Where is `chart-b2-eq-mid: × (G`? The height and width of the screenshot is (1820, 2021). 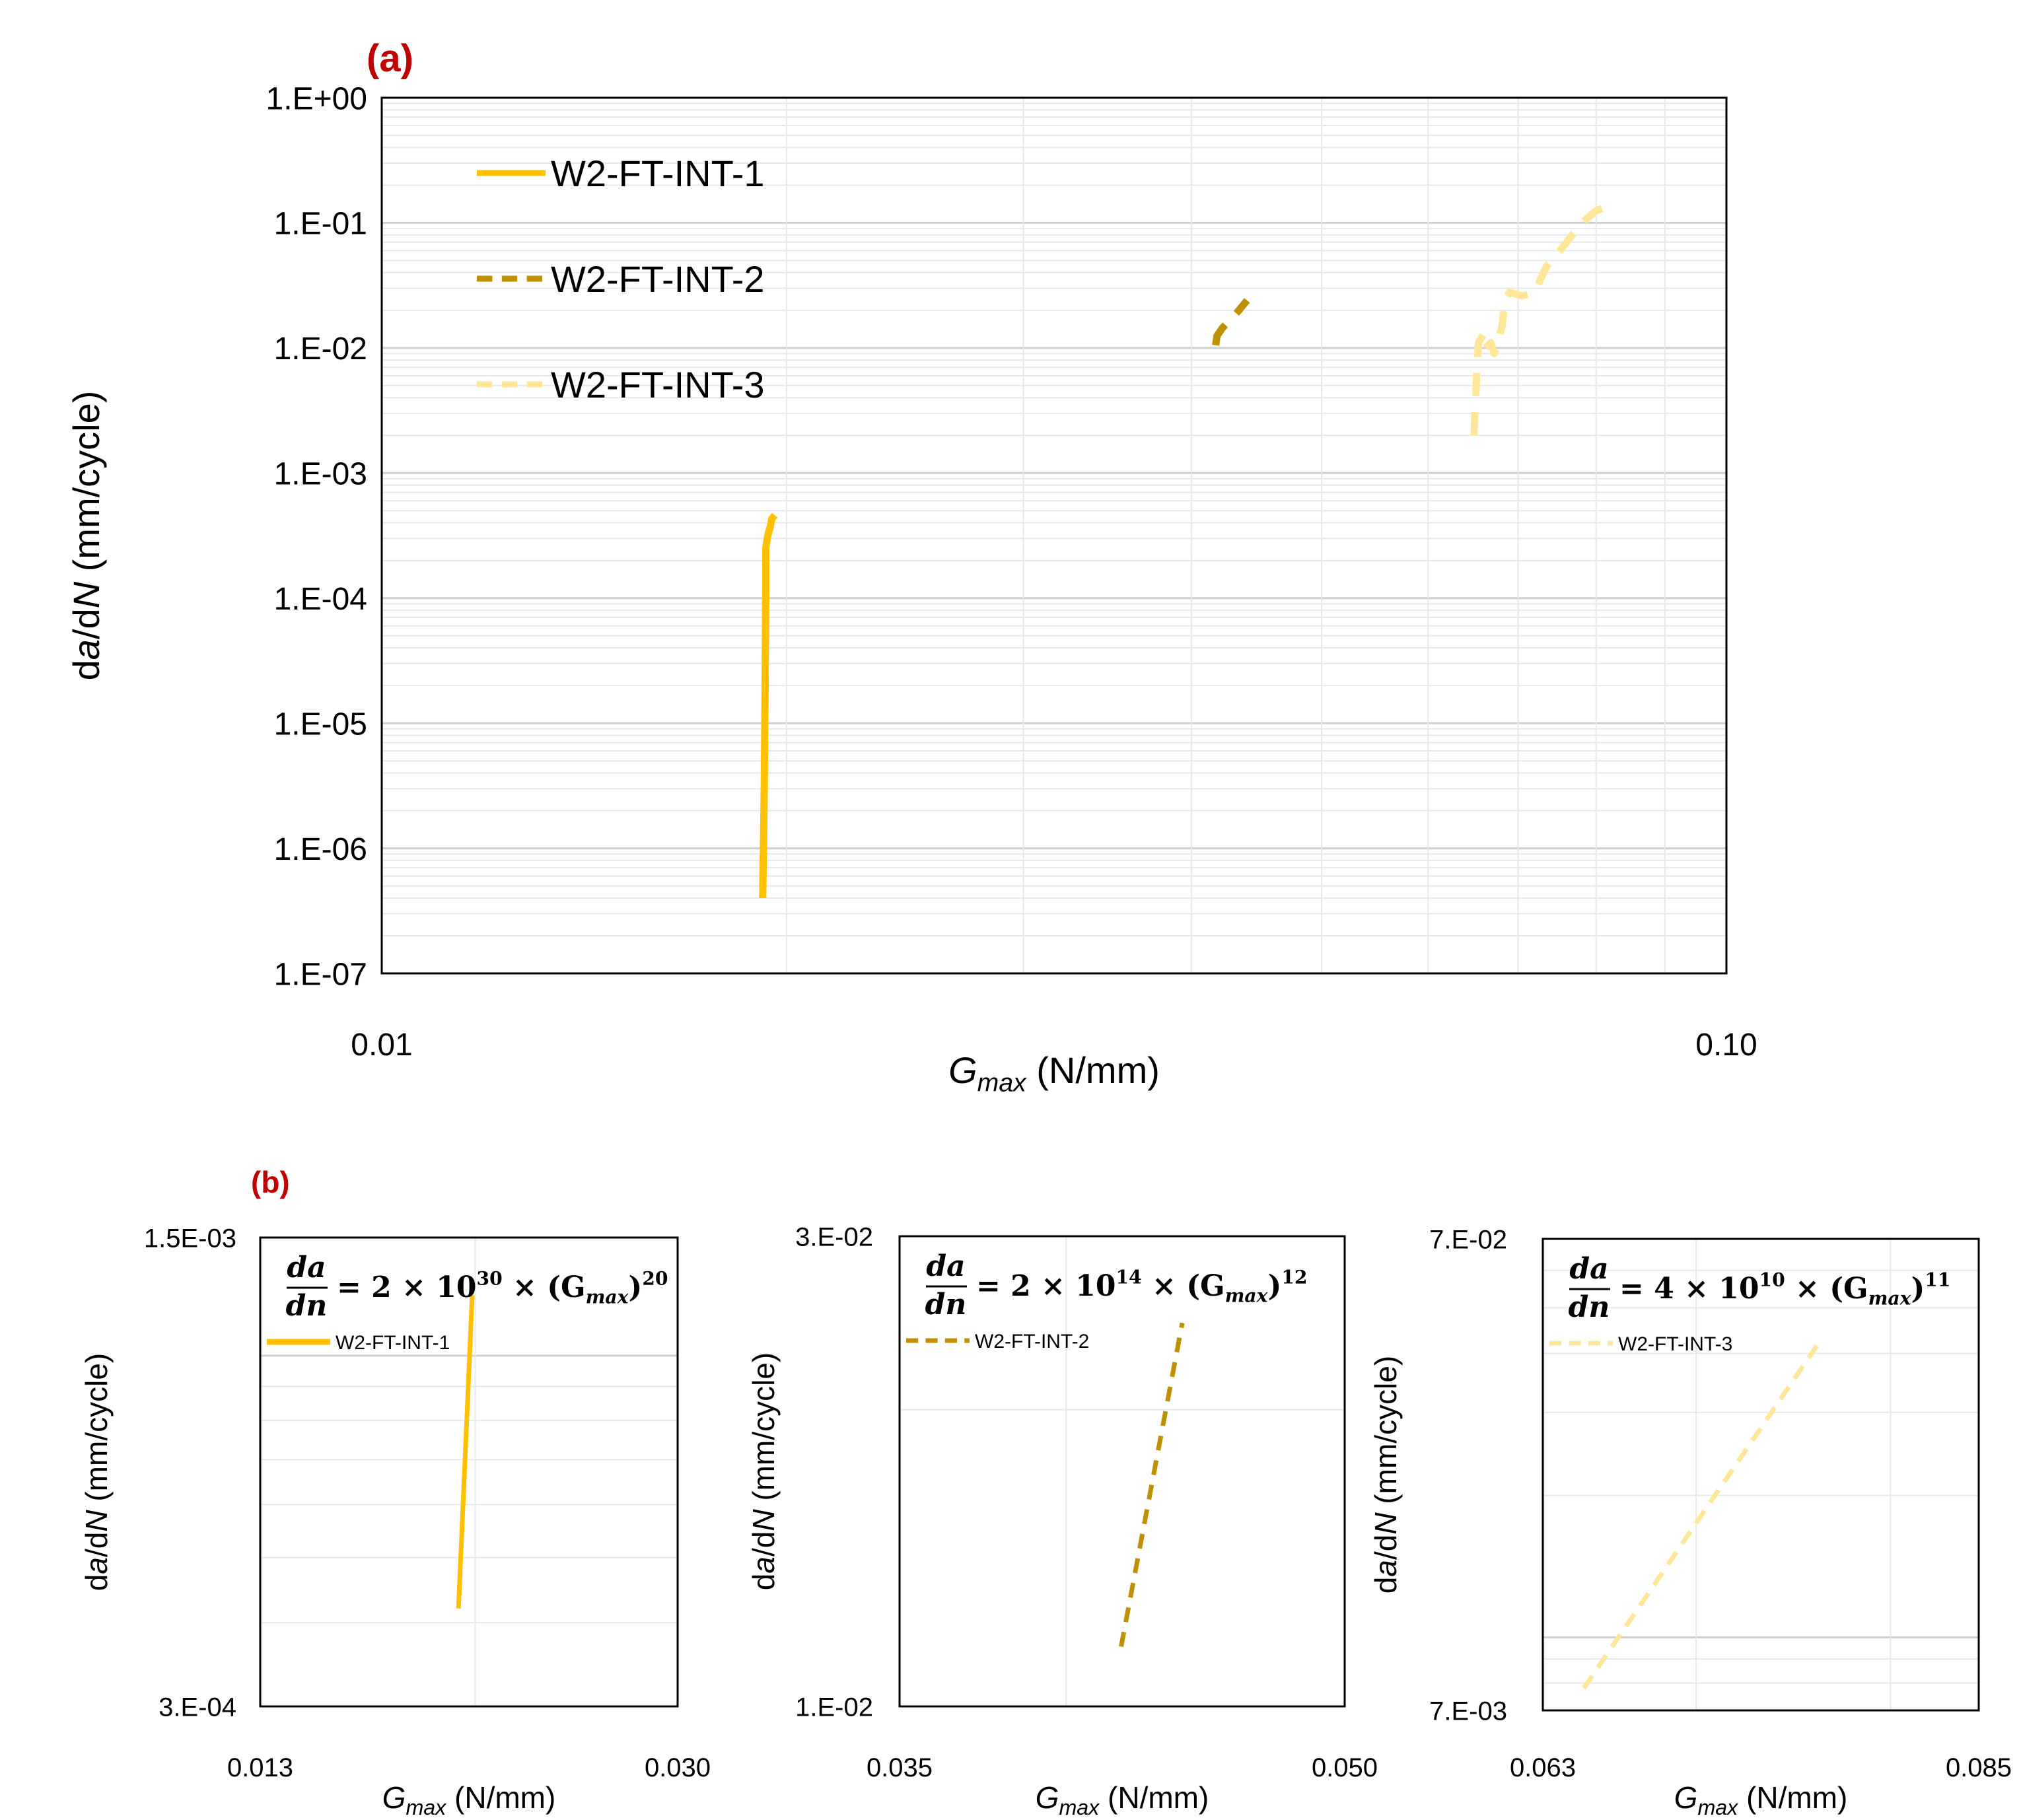
chart-b2-eq-mid: × (G is located at coordinates (1183, 1286).